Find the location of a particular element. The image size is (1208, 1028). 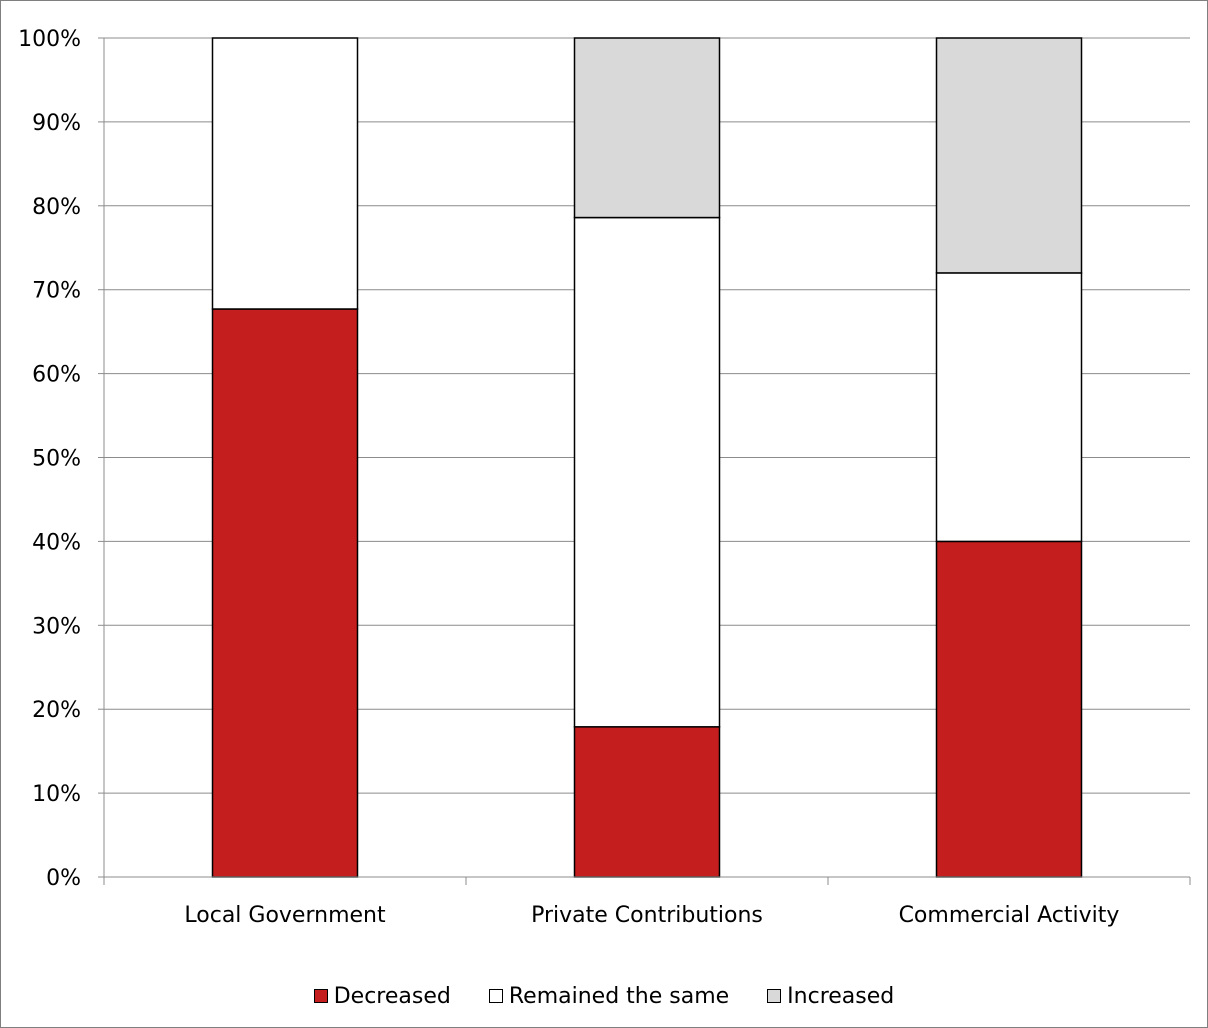

bar-commercial-activity-remained-the-same is located at coordinates (1009, 407).